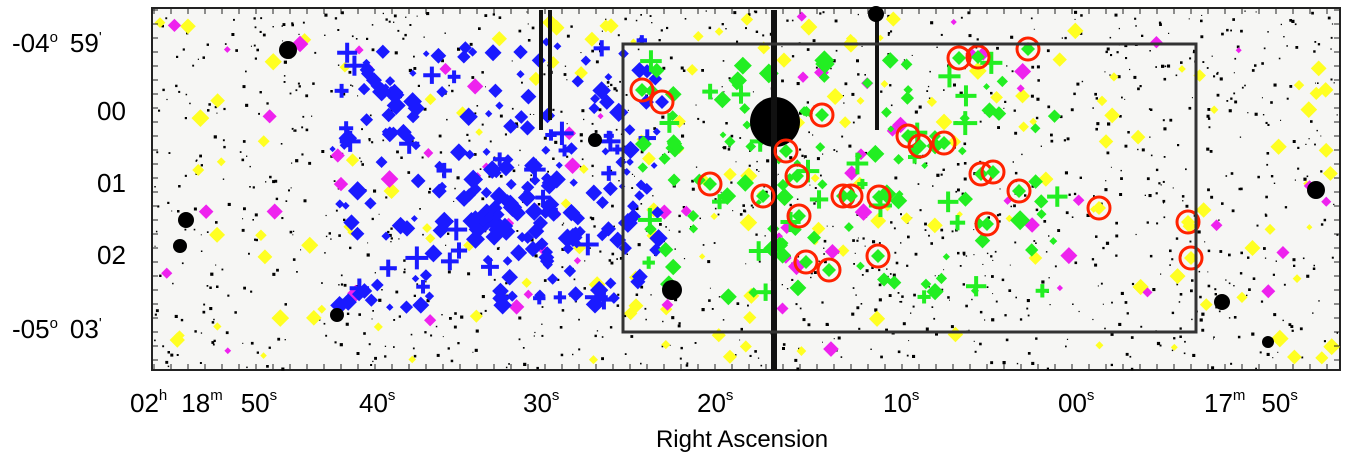 Image resolution: width=1349 pixels, height=458 pixels. What do you see at coordinates (710, 184) in the screenshot?
I see `circled-member-marker` at bounding box center [710, 184].